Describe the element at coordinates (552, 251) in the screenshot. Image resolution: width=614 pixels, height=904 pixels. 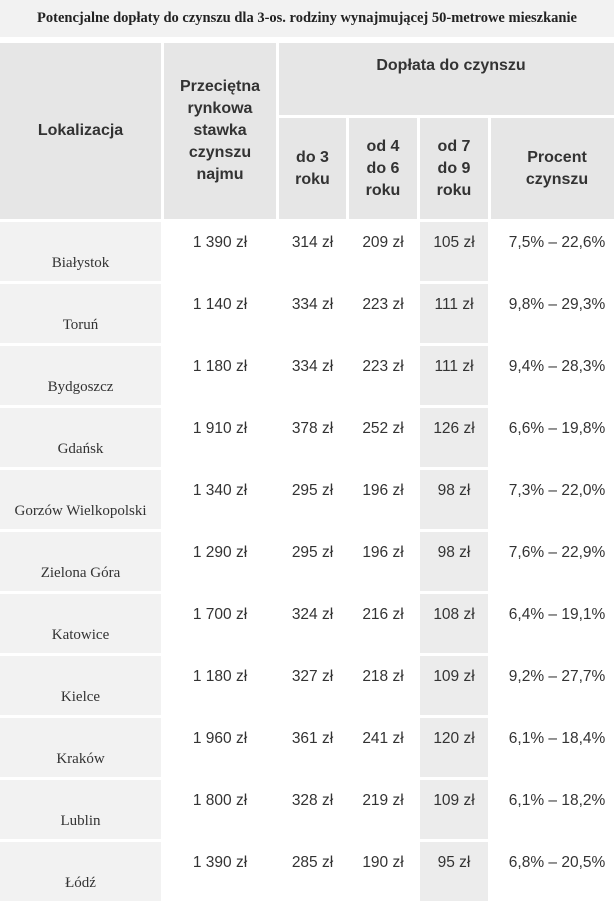
I see `rent-percent: 7,5% – 22,6%` at that location.